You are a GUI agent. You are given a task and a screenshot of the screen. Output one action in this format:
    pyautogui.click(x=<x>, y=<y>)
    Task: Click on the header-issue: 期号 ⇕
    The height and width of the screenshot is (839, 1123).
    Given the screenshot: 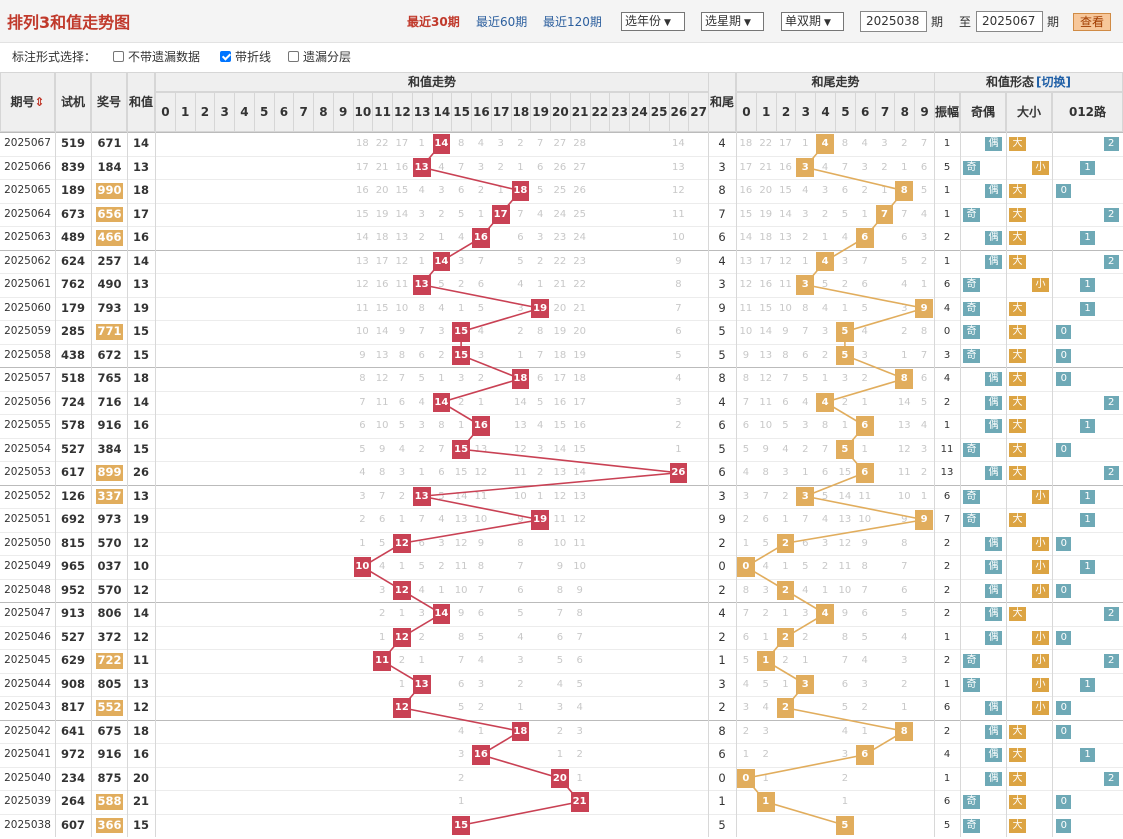 What is the action you would take?
    pyautogui.click(x=27, y=102)
    